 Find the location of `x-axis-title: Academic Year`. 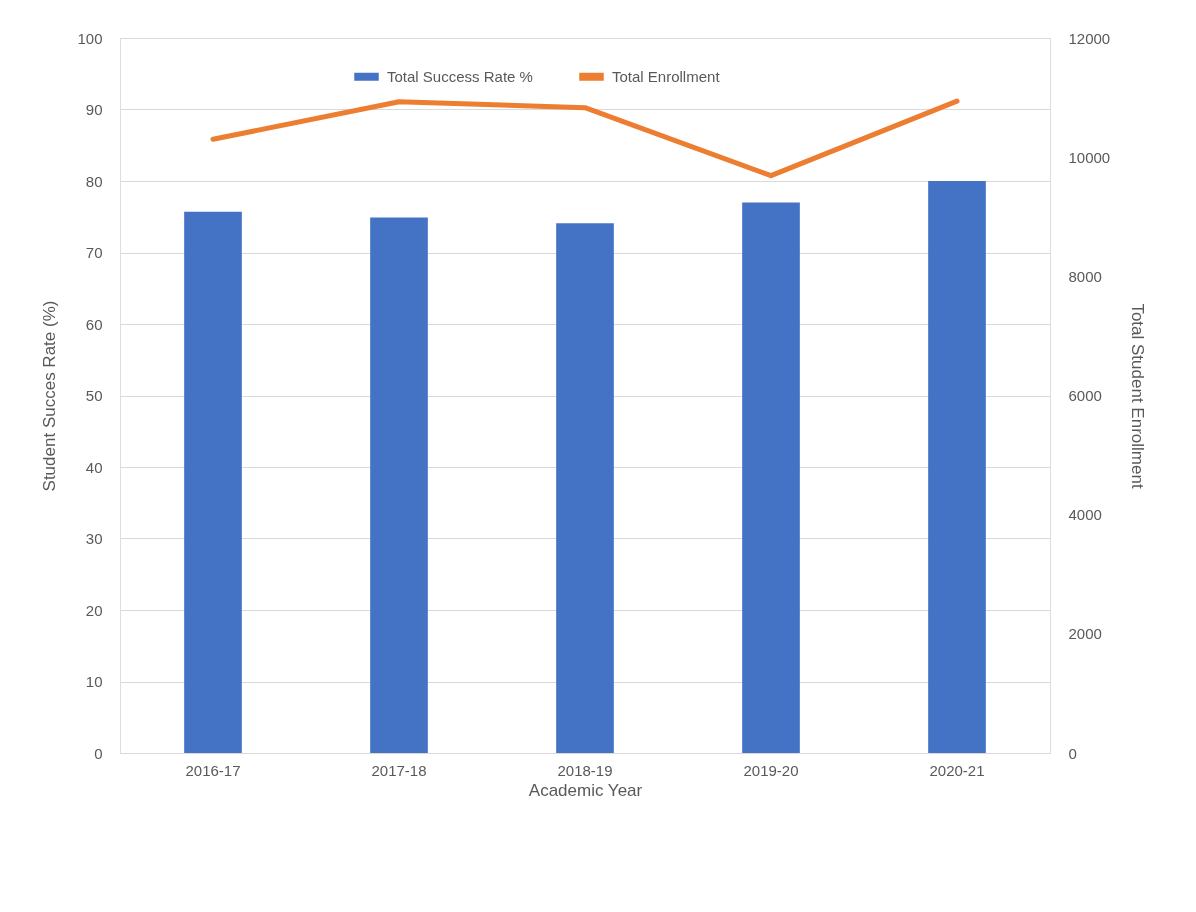

x-axis-title: Academic Year is located at coordinates (585, 790).